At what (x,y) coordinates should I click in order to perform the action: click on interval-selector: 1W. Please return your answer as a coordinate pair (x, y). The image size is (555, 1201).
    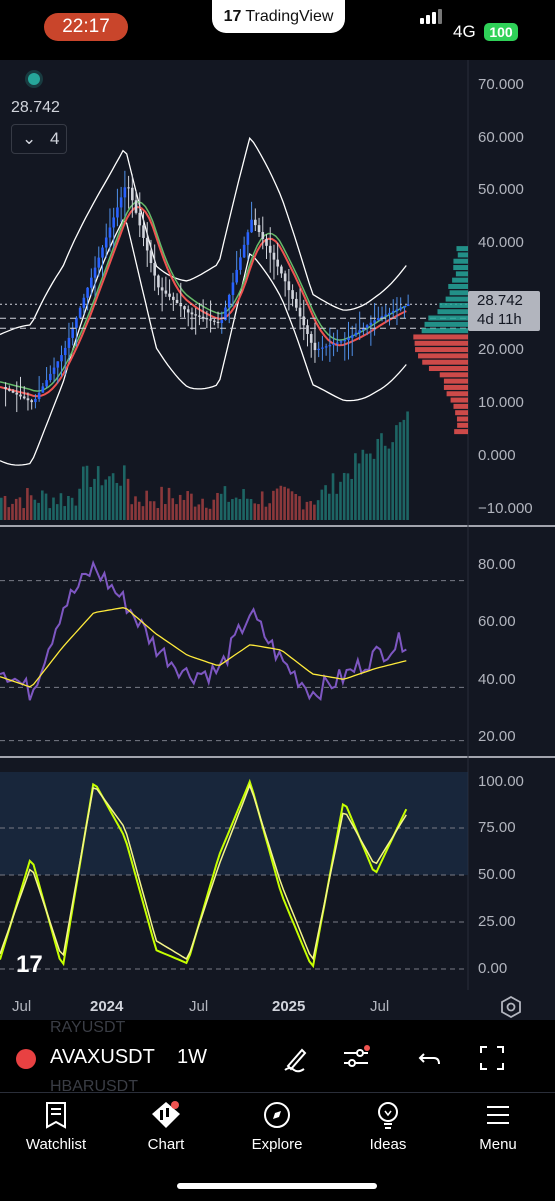
    Looking at the image, I should click on (192, 1057).